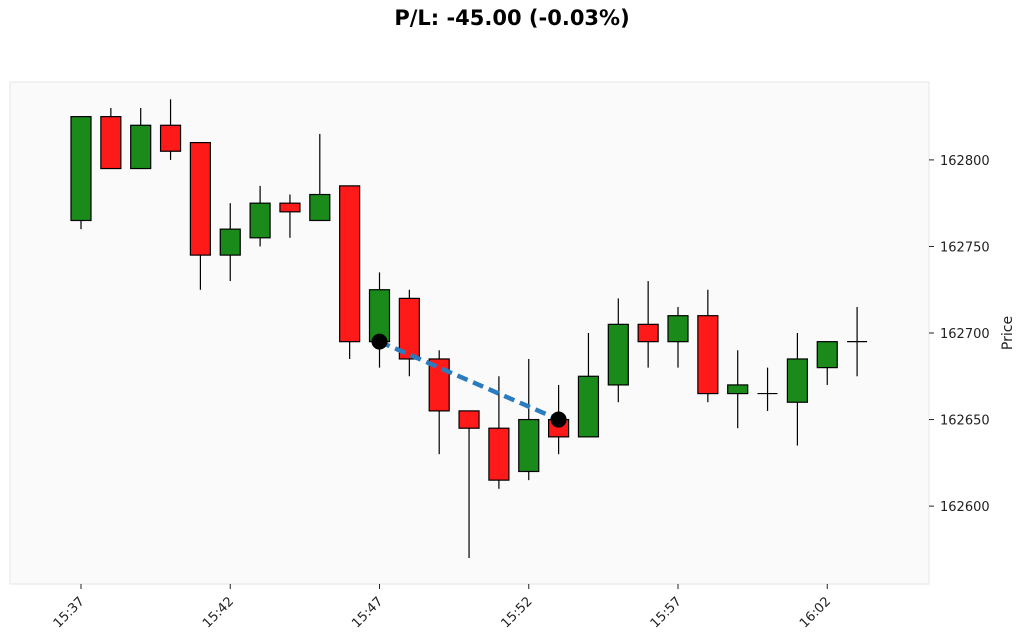 This screenshot has width=1024, height=644. Describe the element at coordinates (367, 612) in the screenshot. I see `x-tick-label: 15:47` at that location.